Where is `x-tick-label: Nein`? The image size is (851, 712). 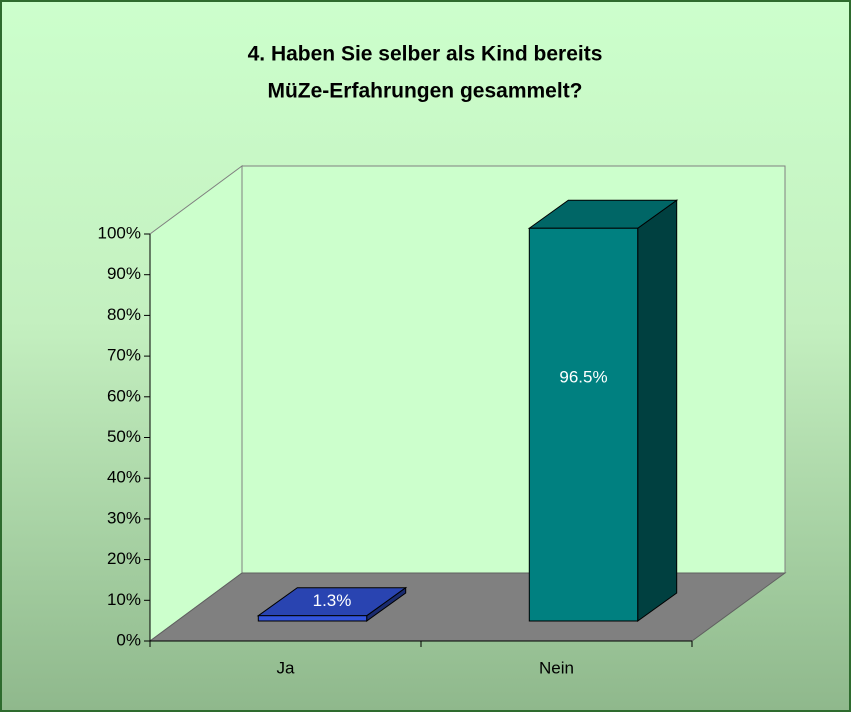
x-tick-label: Nein is located at coordinates (556, 667).